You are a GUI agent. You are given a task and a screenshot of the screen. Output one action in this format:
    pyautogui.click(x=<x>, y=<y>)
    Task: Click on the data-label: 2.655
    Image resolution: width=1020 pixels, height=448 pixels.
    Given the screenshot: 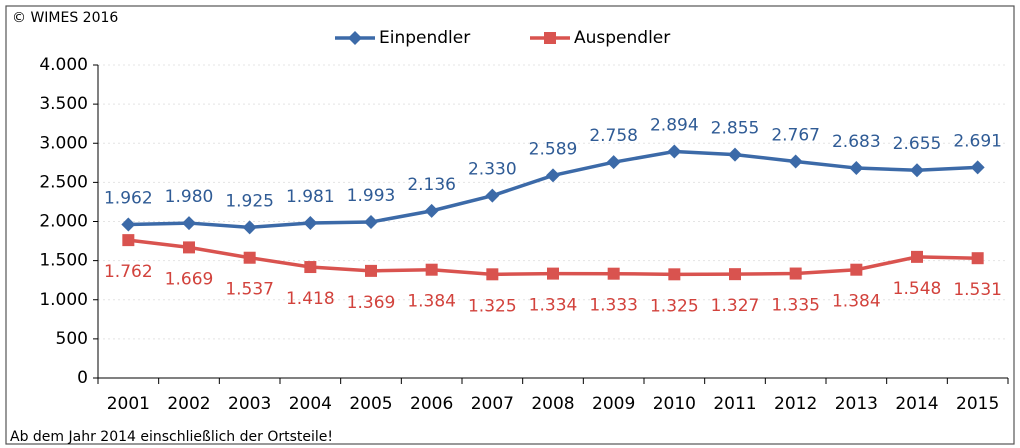 What is the action you would take?
    pyautogui.click(x=917, y=144)
    